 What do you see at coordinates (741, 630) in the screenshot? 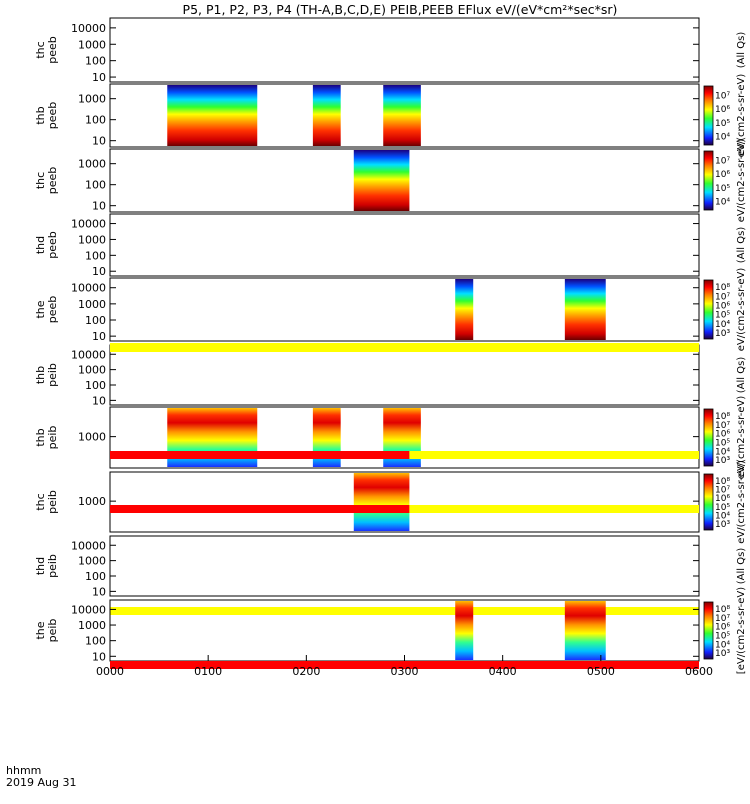
I see `colorbar-title: [eV/(cm2-s-sr-eV)` at bounding box center [741, 630].